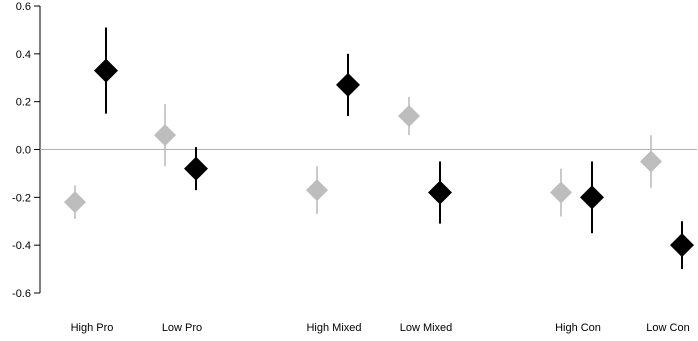  I want to click on category-label: High Mixed, so click(333, 328).